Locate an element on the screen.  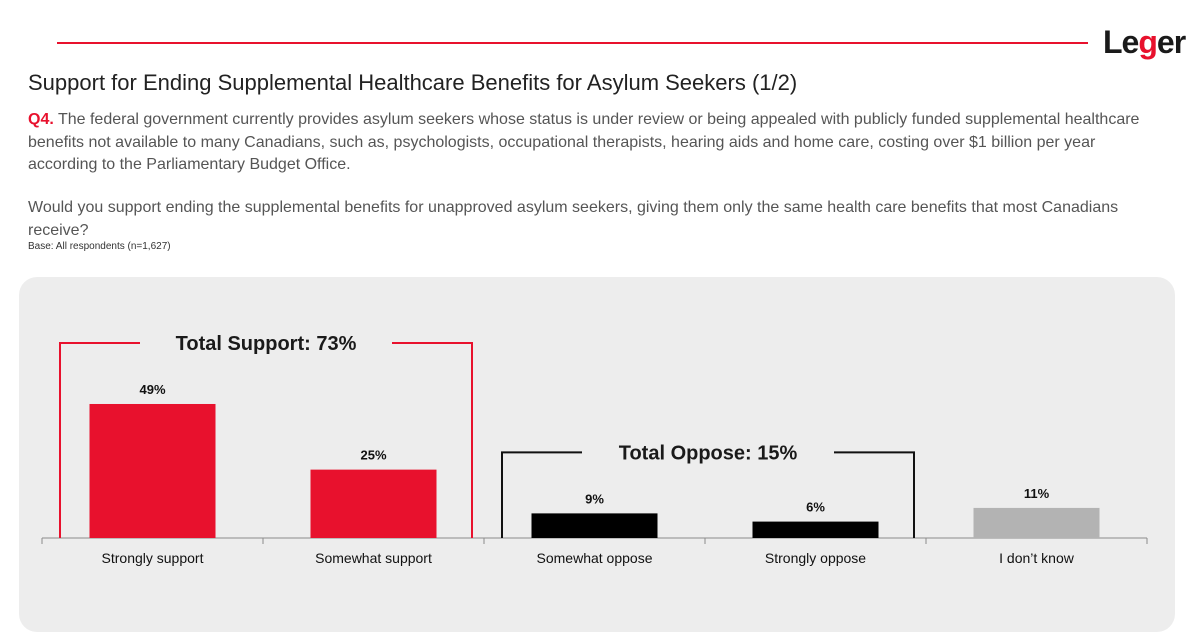
category-label: Strongly oppose is located at coordinates (815, 558).